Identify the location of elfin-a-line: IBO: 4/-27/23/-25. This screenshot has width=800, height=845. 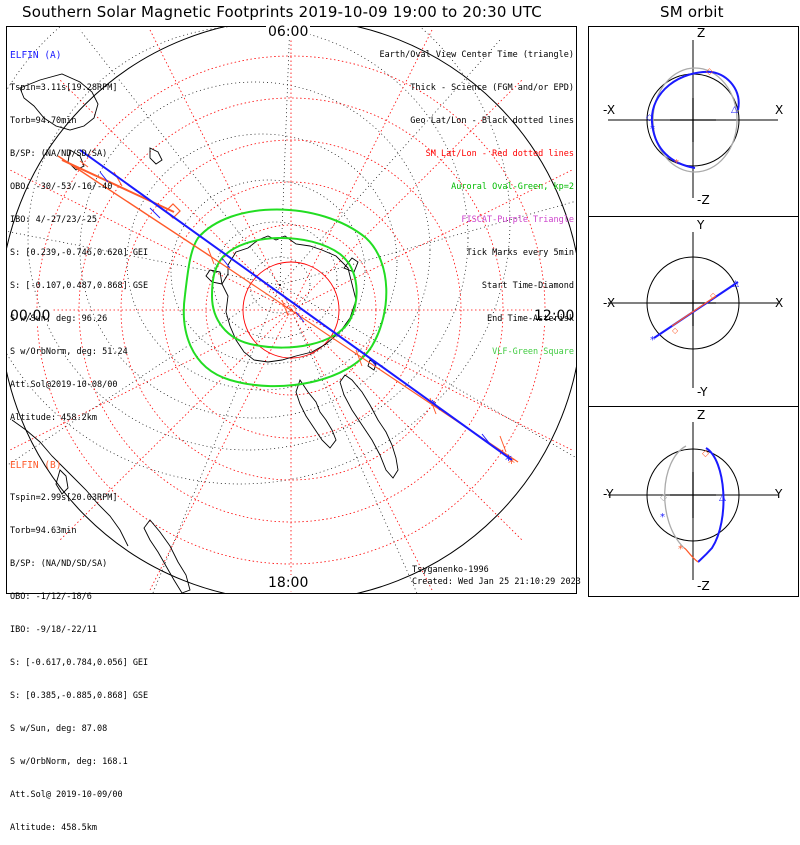
(53, 220).